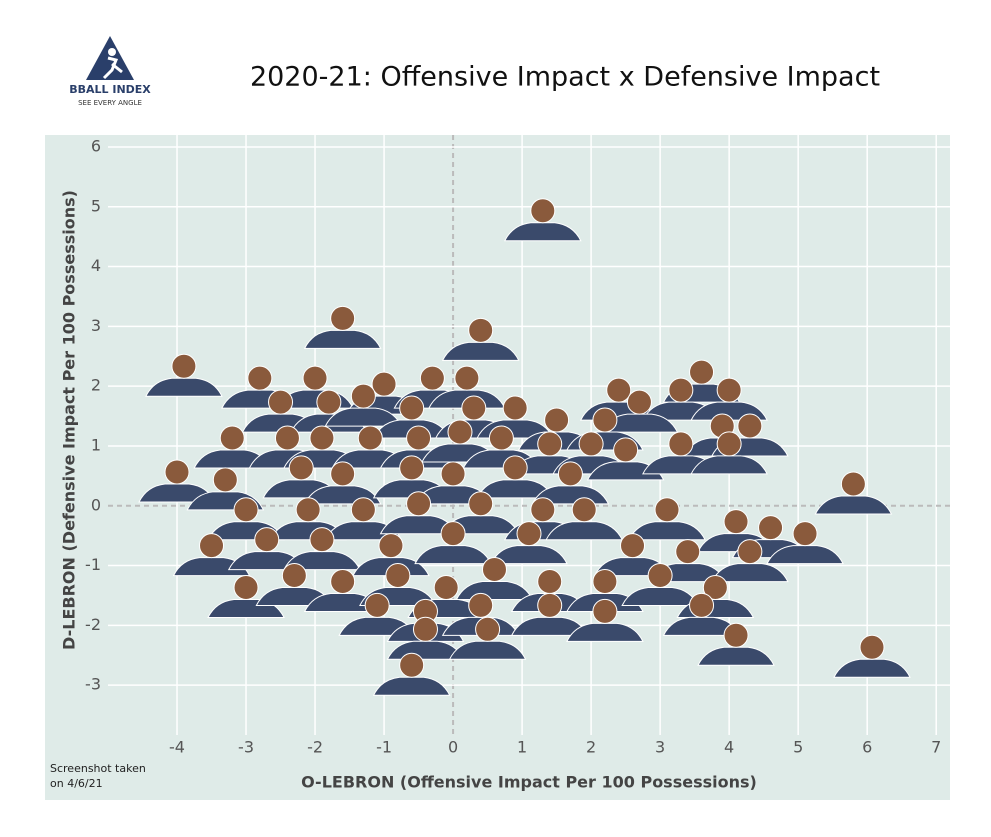 This screenshot has height=837, width=991. What do you see at coordinates (96, 444) in the screenshot?
I see `y-tick-label: 1` at bounding box center [96, 444].